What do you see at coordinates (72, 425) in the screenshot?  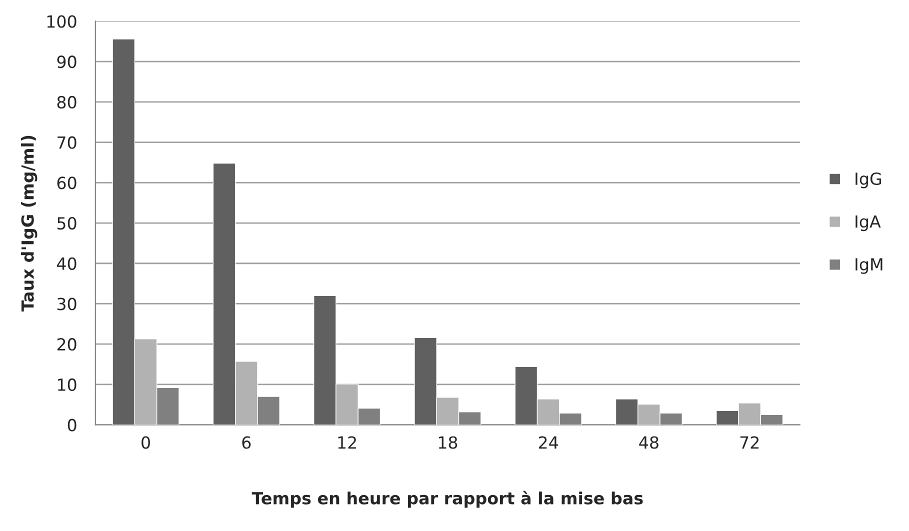 I see `y-tick-label: 0` at bounding box center [72, 425].